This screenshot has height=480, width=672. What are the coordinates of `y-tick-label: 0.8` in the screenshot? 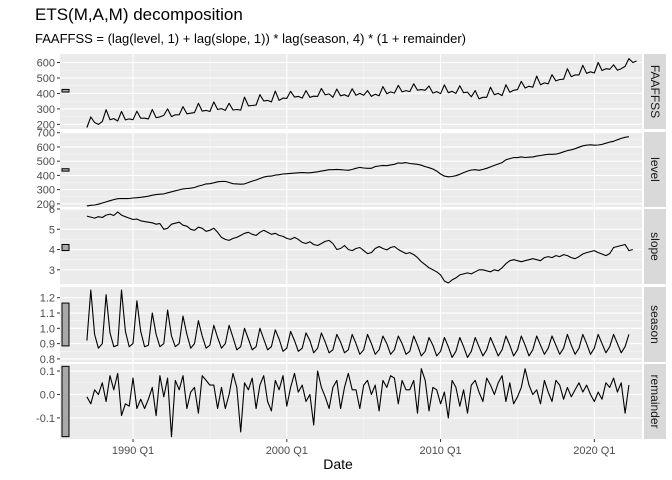 It's located at (47, 360).